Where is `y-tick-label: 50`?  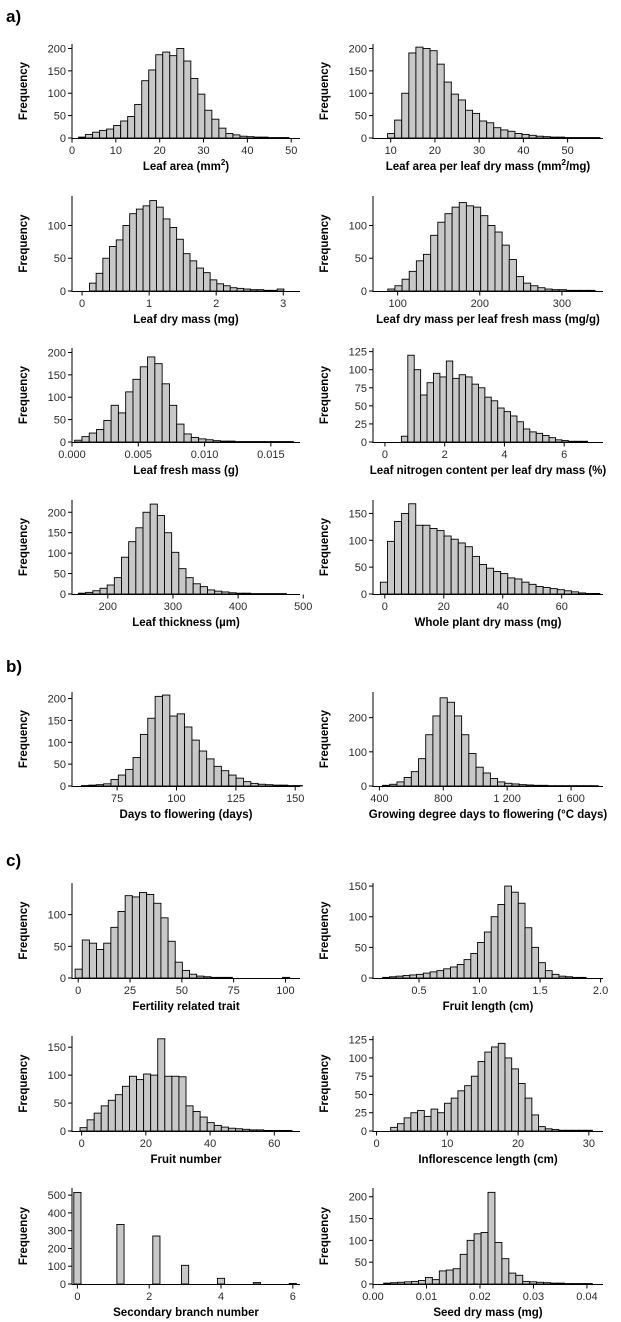 y-tick-label: 50 is located at coordinates (60, 259).